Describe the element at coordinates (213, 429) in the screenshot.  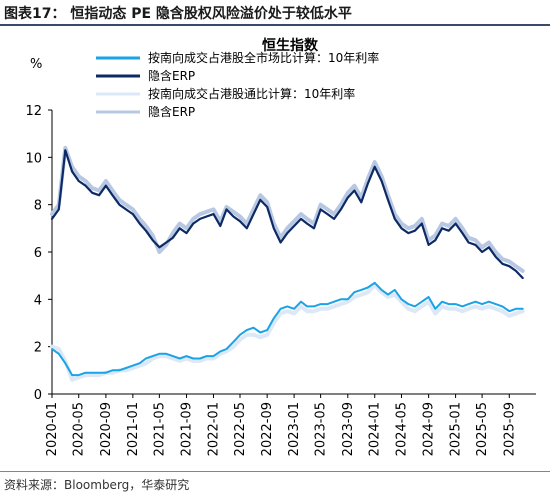
I see `x-tick-label: 2022-01` at that location.